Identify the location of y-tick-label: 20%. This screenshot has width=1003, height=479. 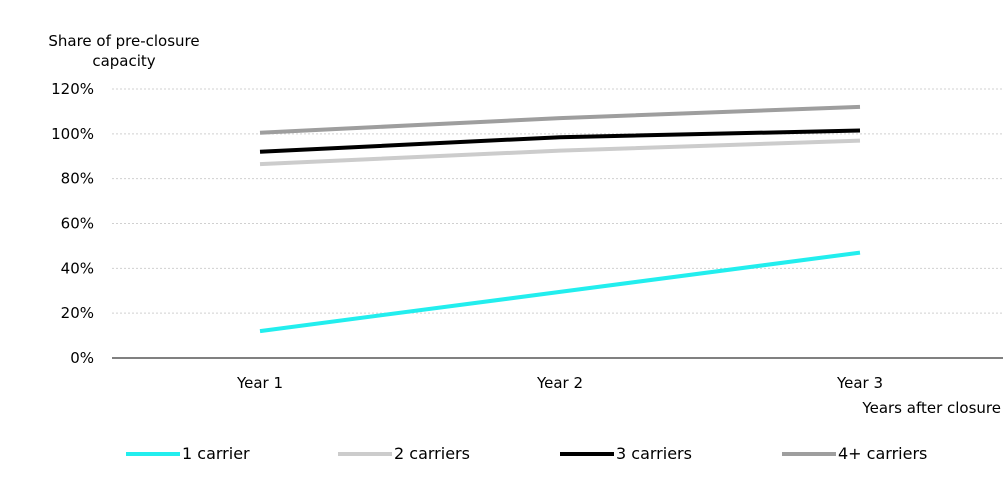
(77, 313).